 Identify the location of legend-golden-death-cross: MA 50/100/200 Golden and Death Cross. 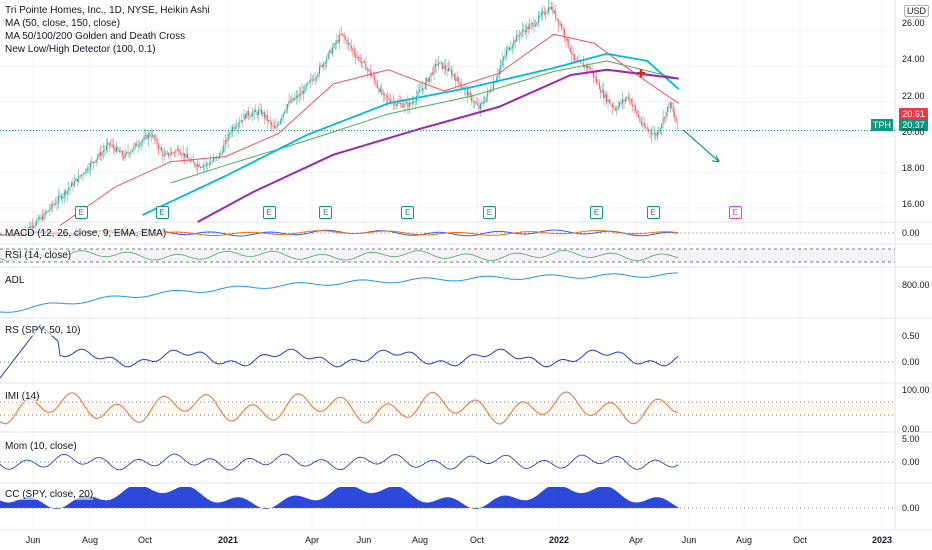
(95, 36).